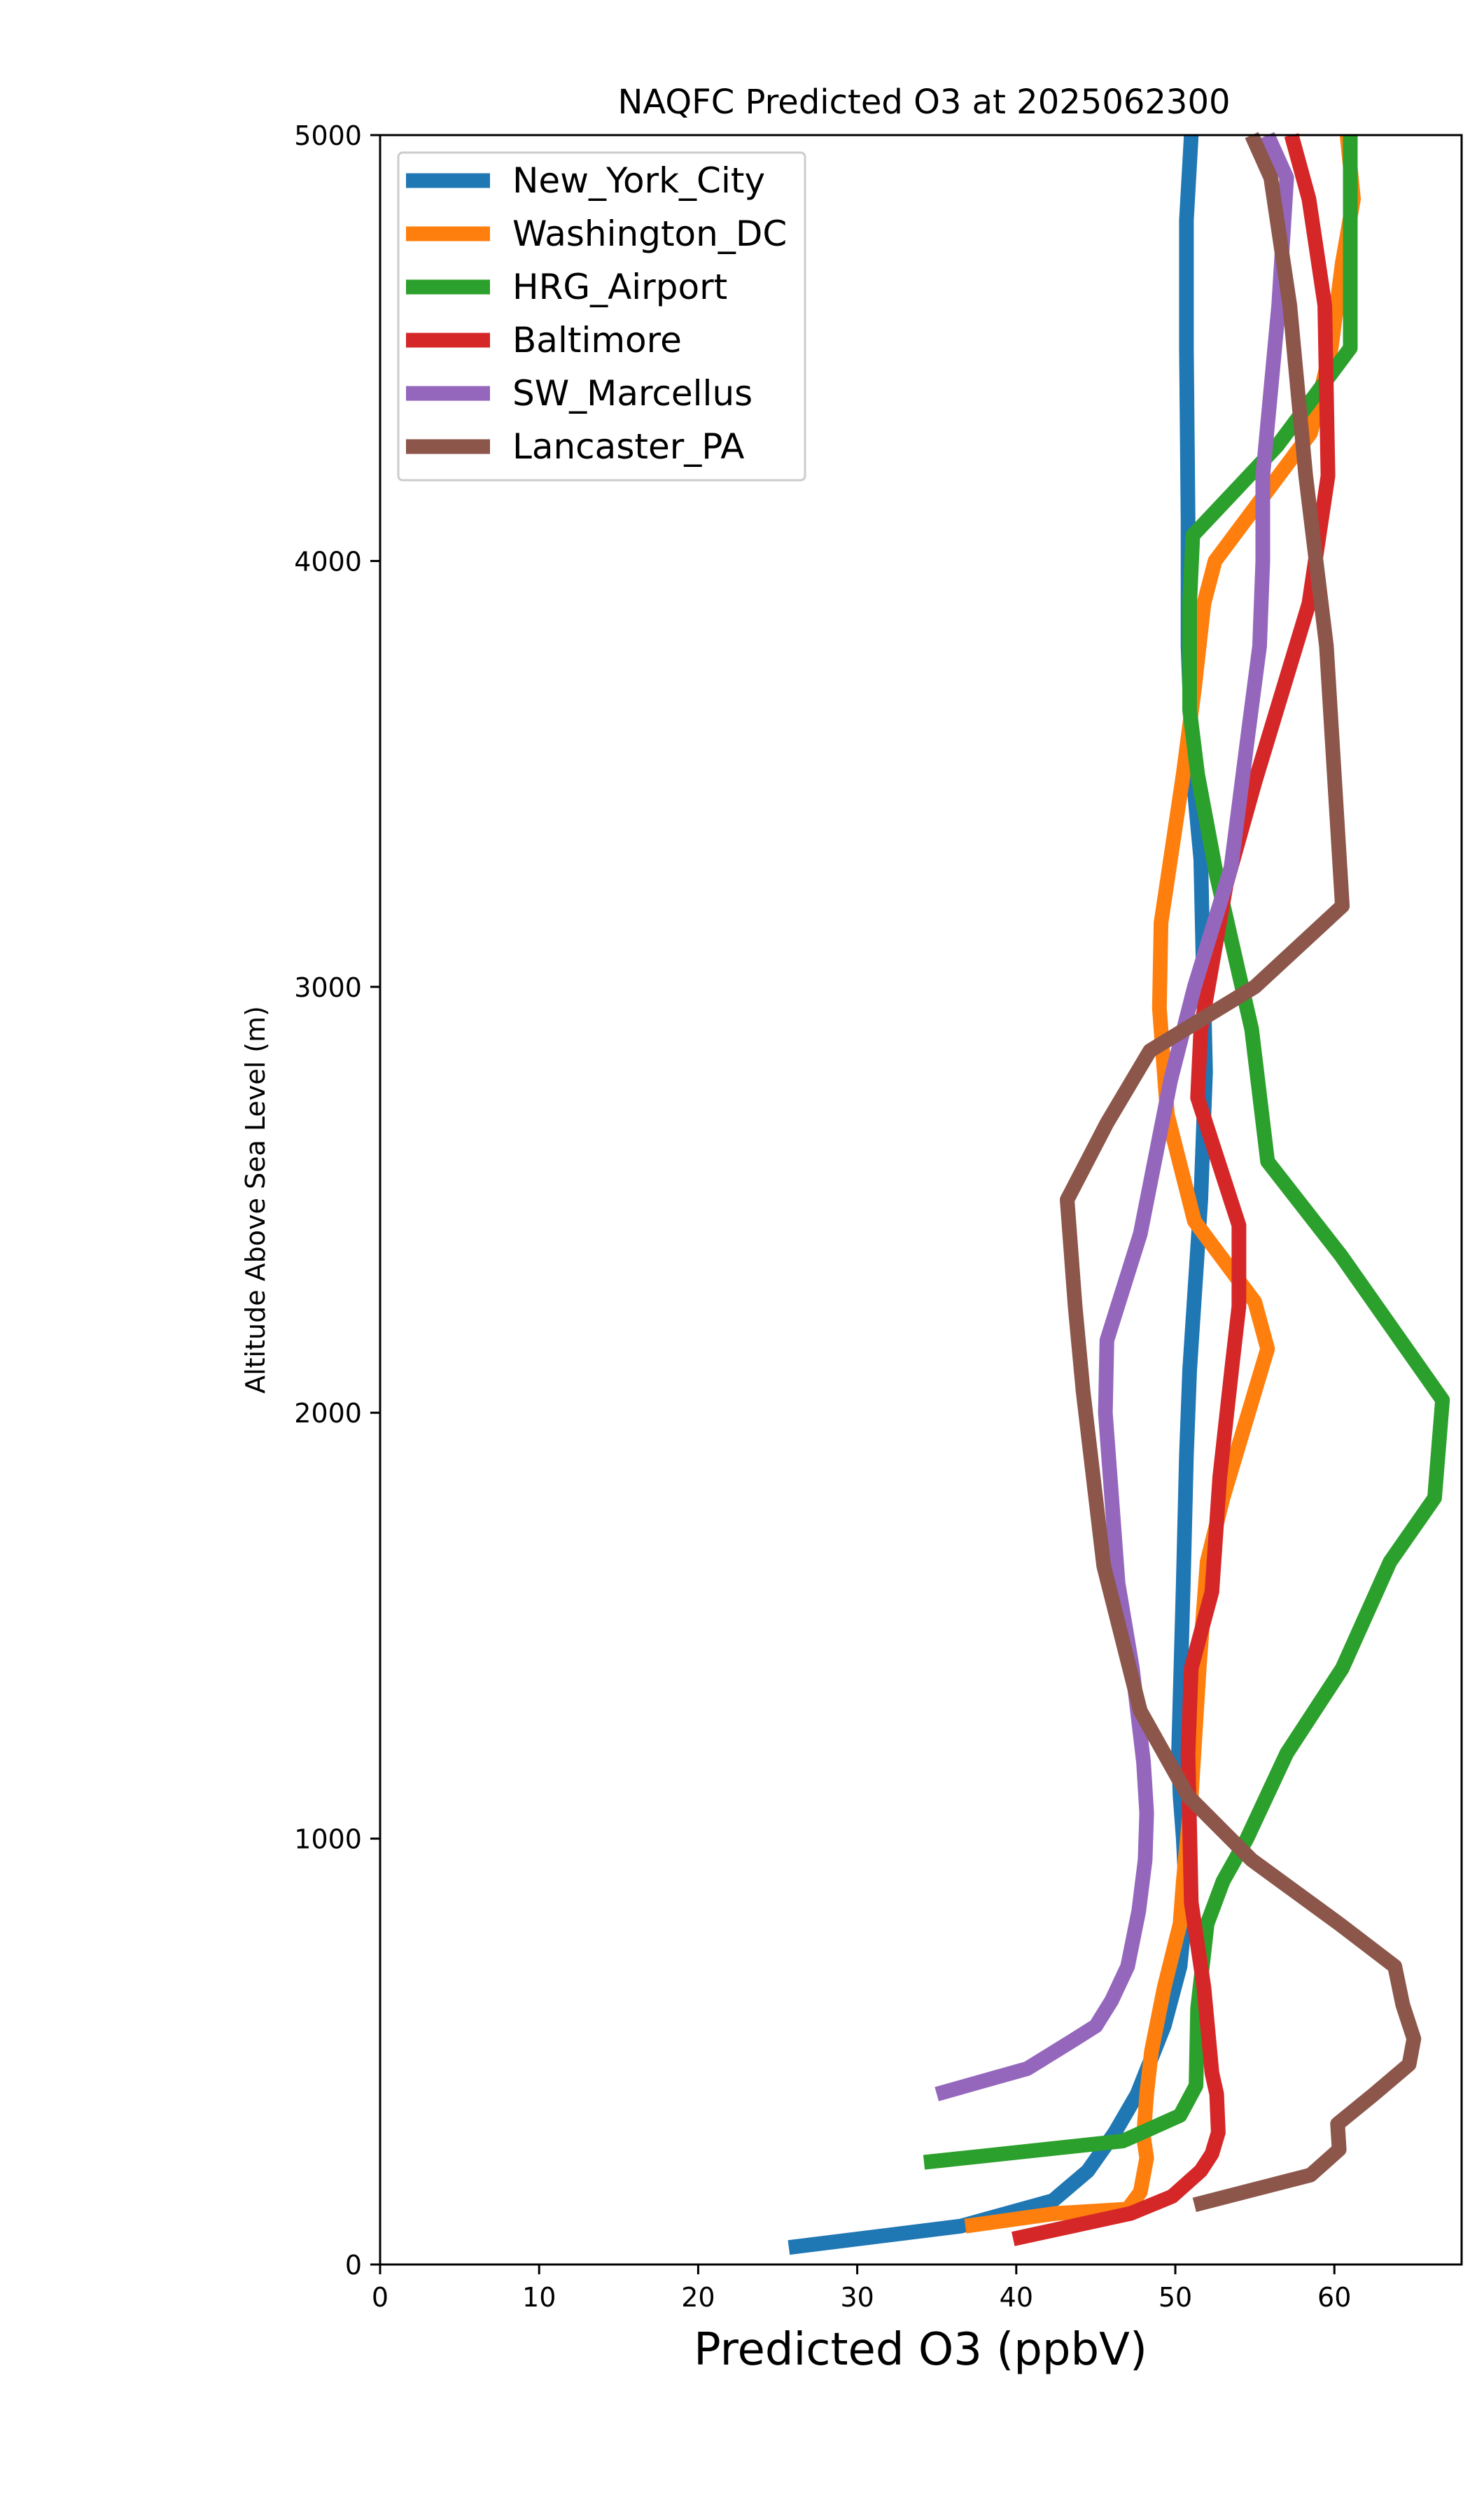 This screenshot has height=2520, width=1470. Describe the element at coordinates (1175, 2297) in the screenshot. I see `x-tick-label: 50` at that location.